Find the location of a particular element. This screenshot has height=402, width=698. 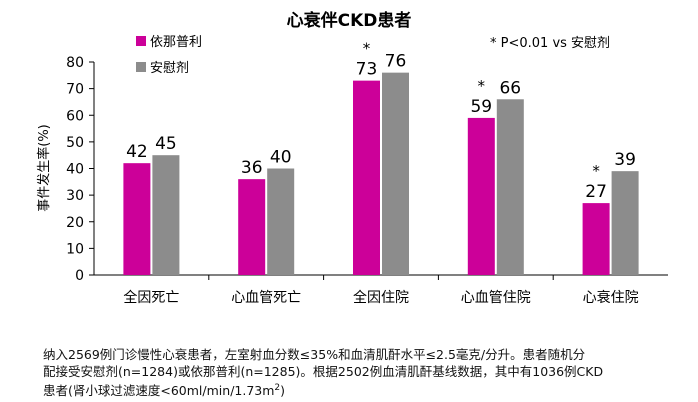

footnote-superscript: 2 is located at coordinates (277, 388).